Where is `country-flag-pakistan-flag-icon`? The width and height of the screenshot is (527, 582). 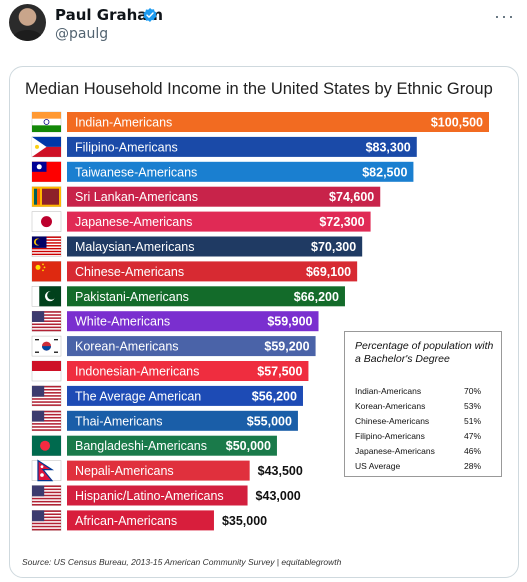 country-flag-pakistan-flag-icon is located at coordinates (46, 296).